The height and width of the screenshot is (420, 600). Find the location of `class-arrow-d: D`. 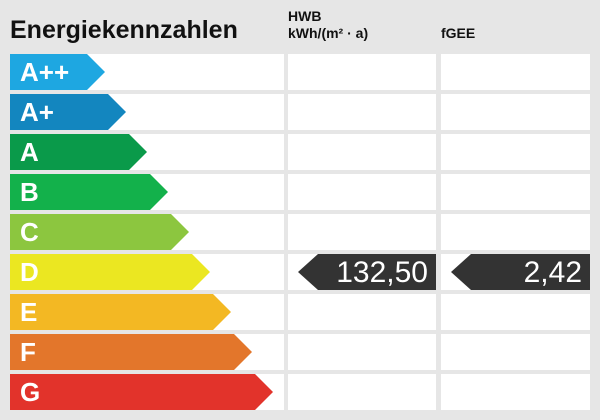

class-arrow-d: D is located at coordinates (110, 272).